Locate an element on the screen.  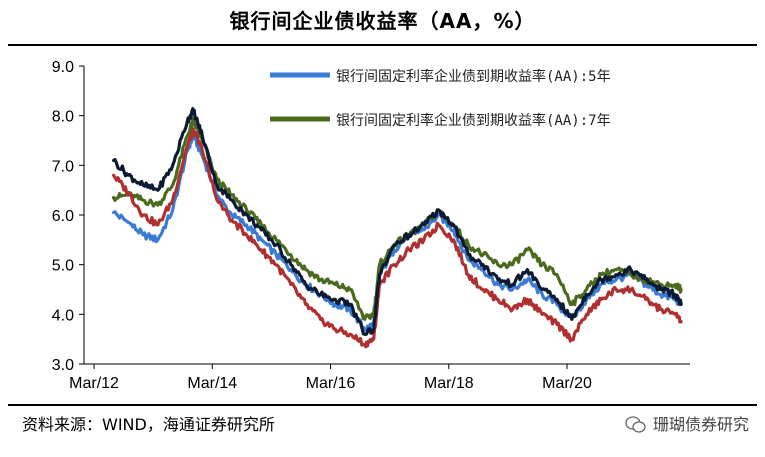
legend-label-1: 银行间固定利率企业债到期收益率(AA):5年 is located at coordinates (473, 76).